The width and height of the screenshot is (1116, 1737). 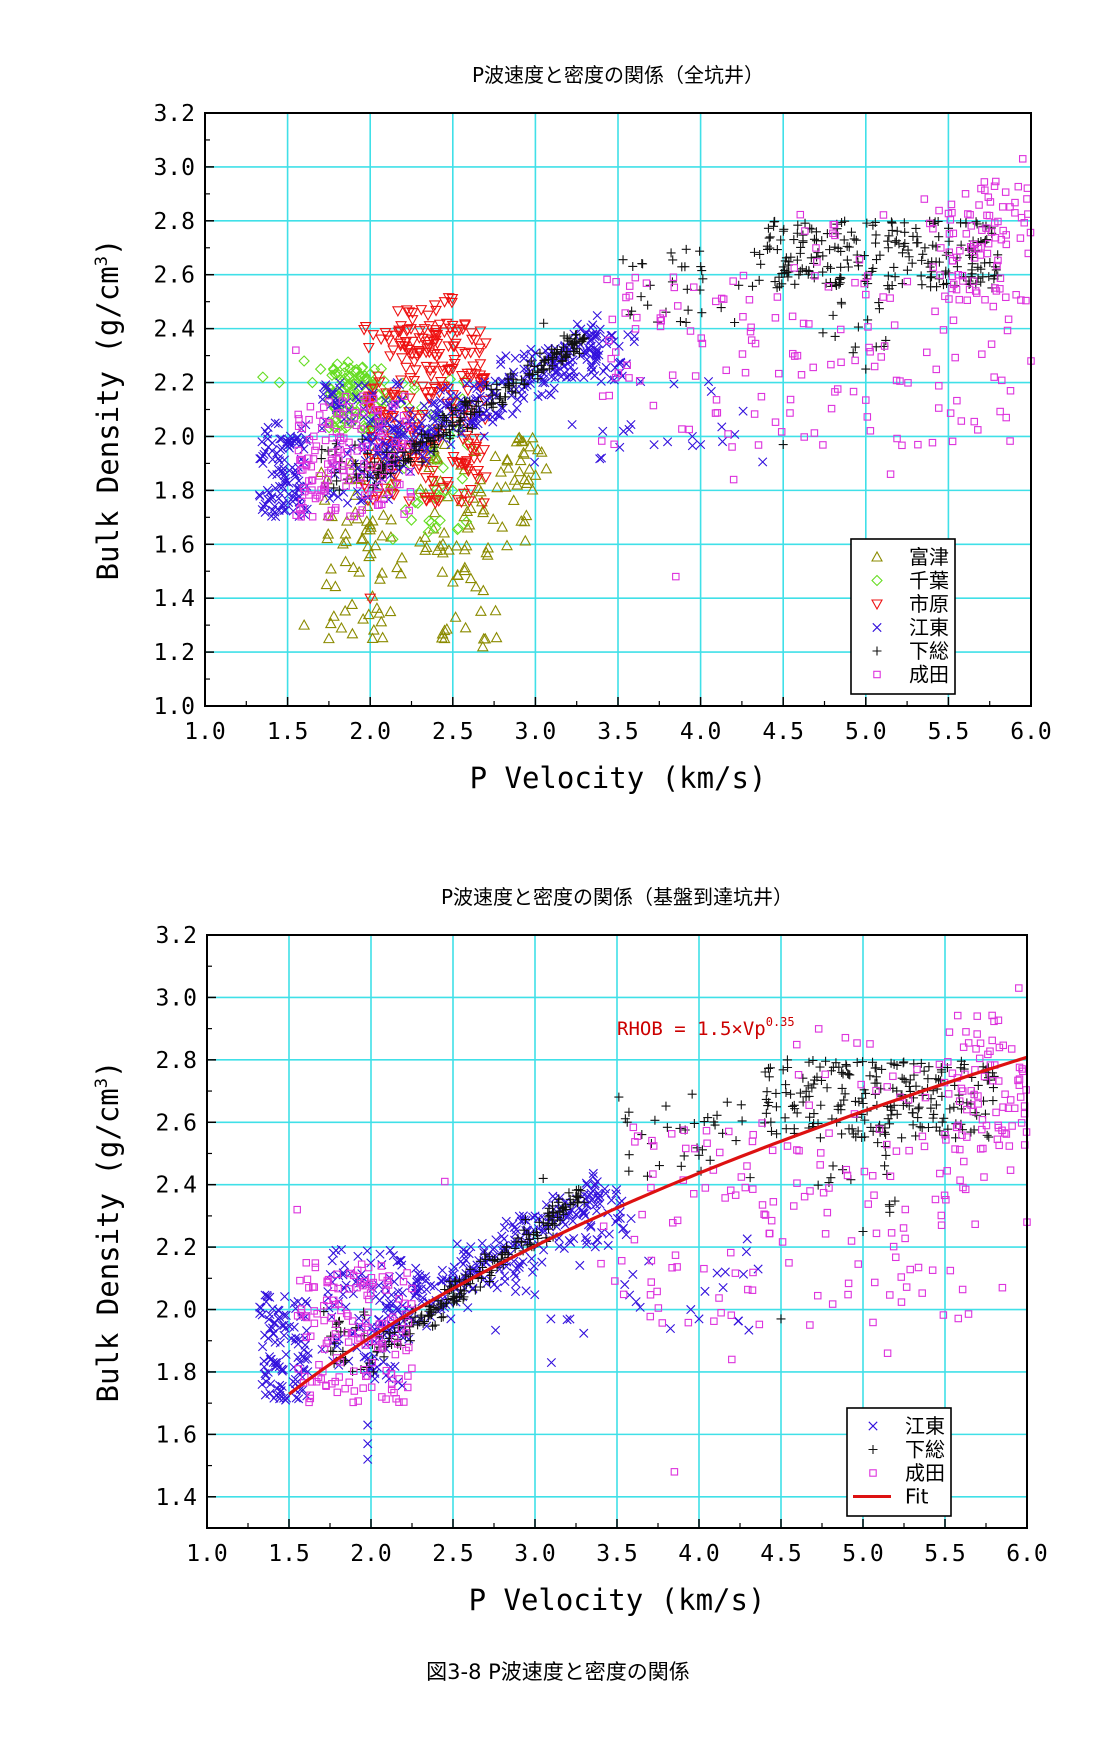 What do you see at coordinates (174, 276) in the screenshot?
I see `y-tick-label: 2.6` at bounding box center [174, 276].